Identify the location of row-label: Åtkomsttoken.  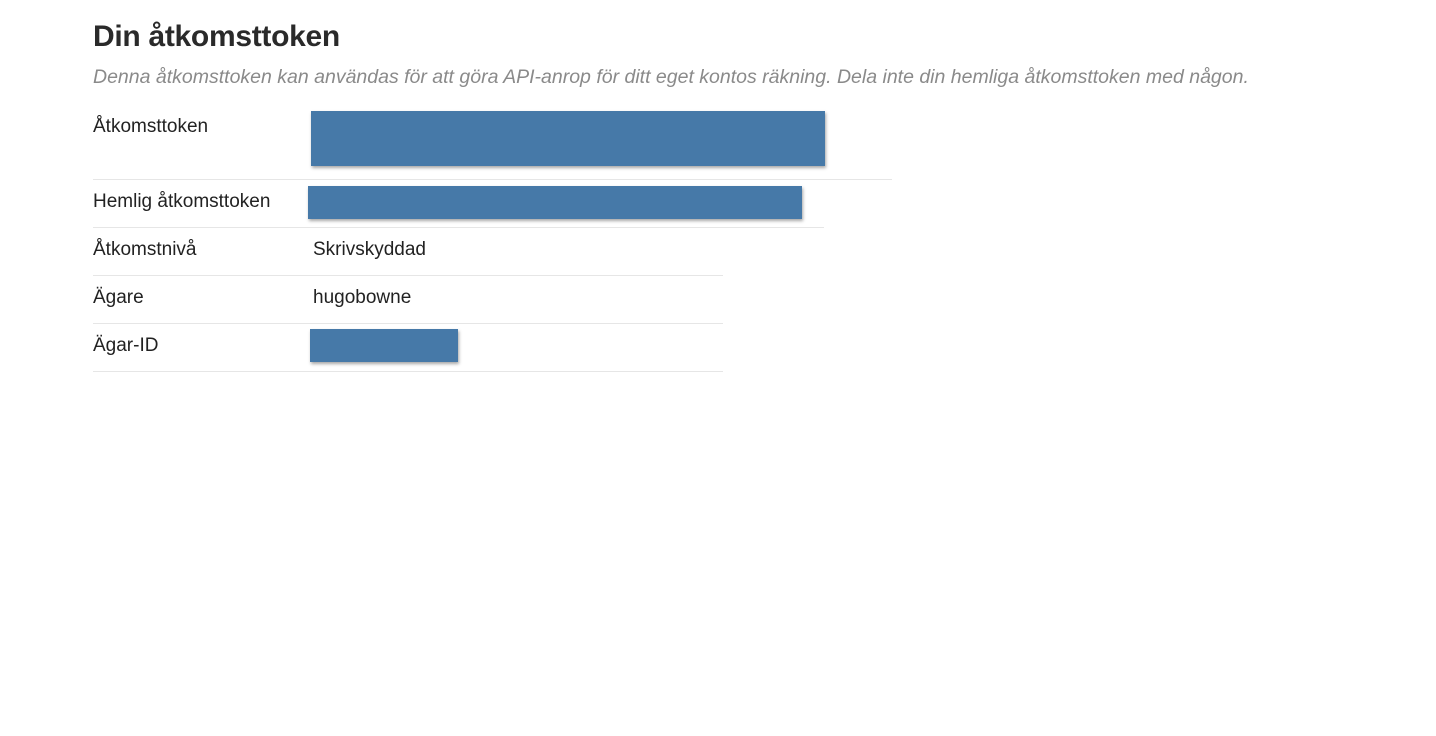
(151, 126).